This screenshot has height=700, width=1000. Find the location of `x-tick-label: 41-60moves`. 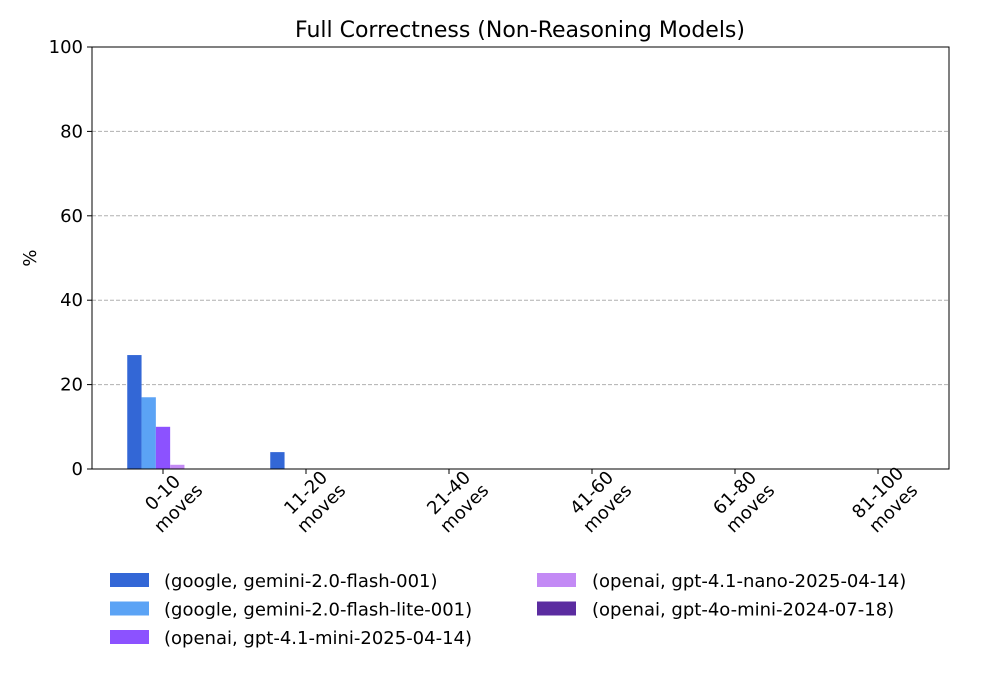

x-tick-label: 41-60moves is located at coordinates (600, 501).